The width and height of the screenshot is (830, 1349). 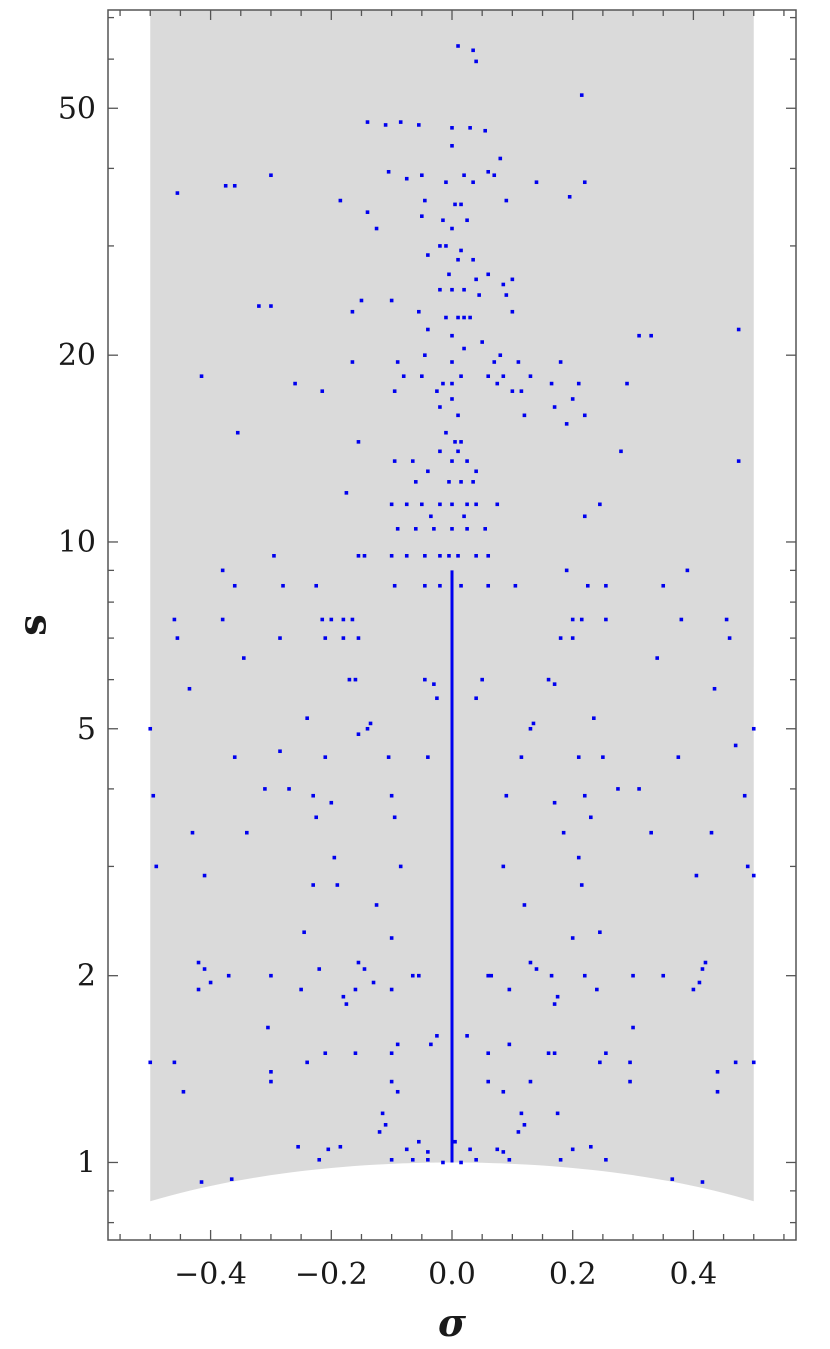 I want to click on x-tick-label: −0.4, so click(x=210, y=1274).